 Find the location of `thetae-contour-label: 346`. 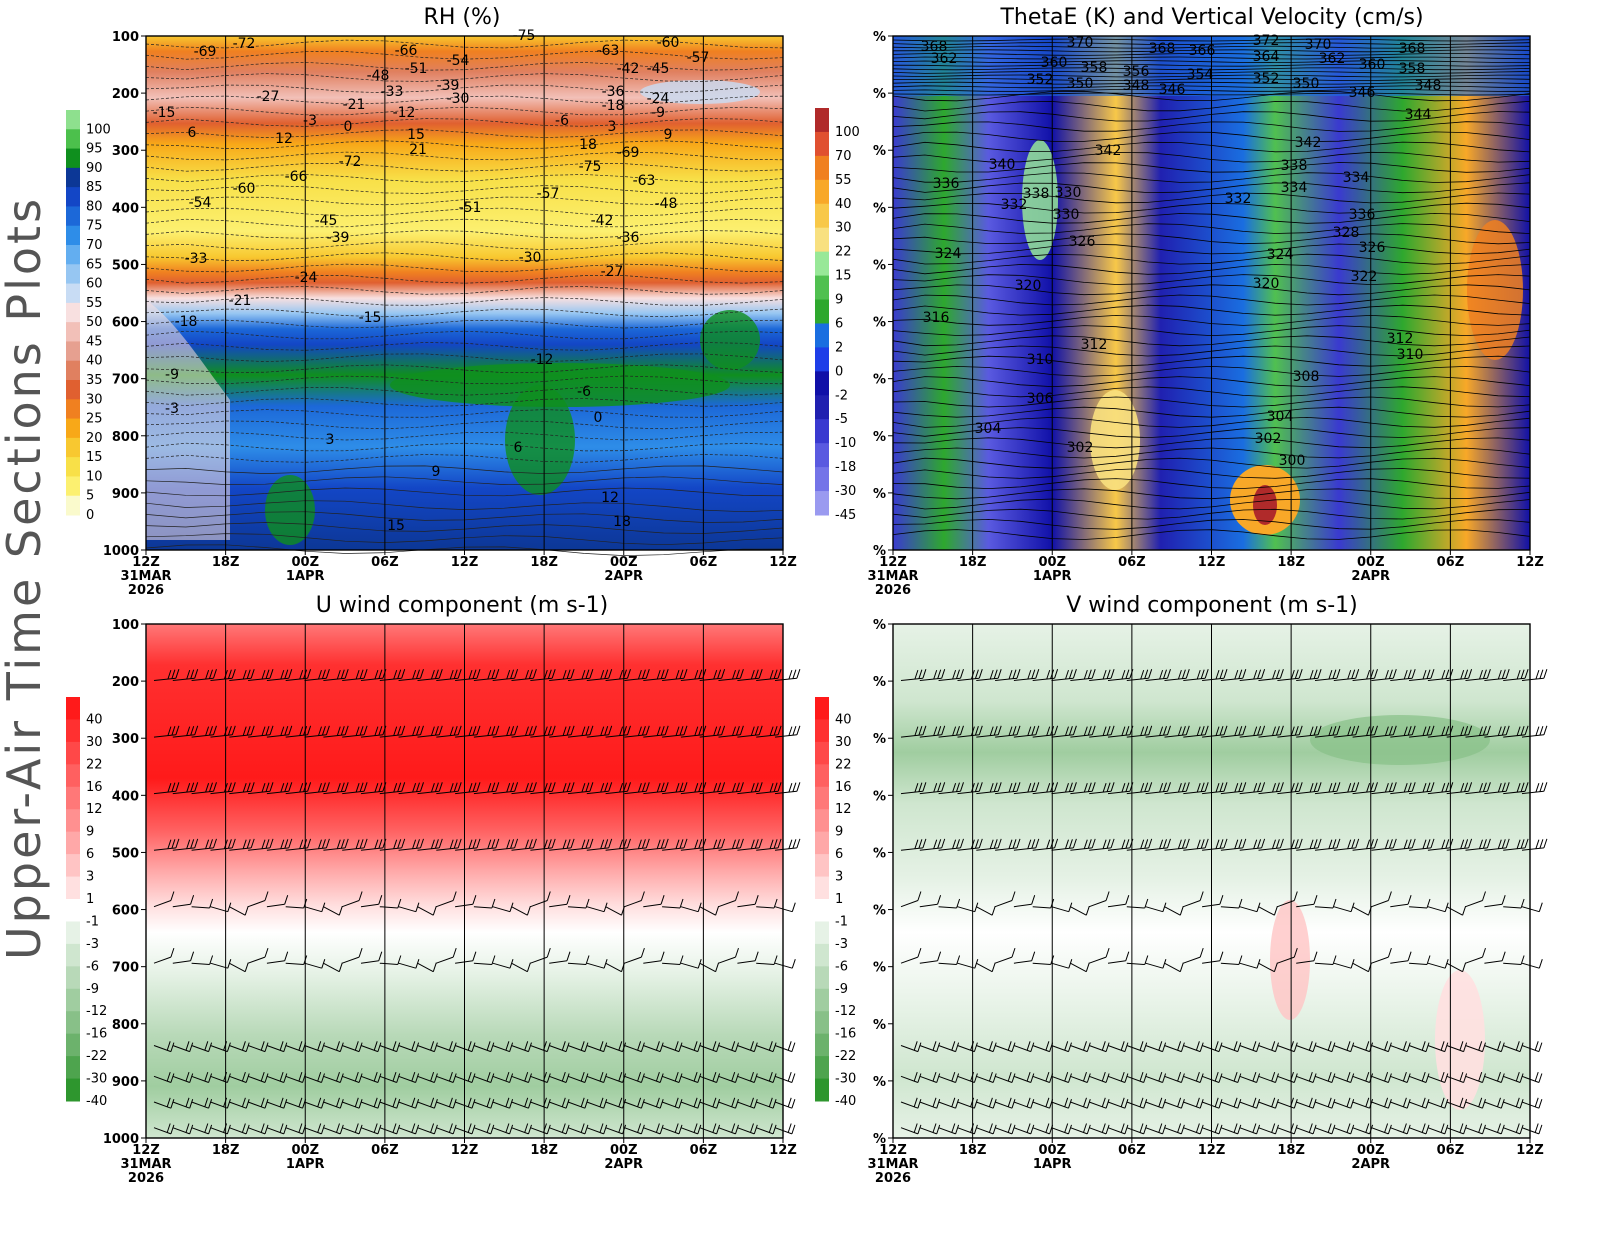

thetae-contour-label: 346 is located at coordinates (1362, 93).